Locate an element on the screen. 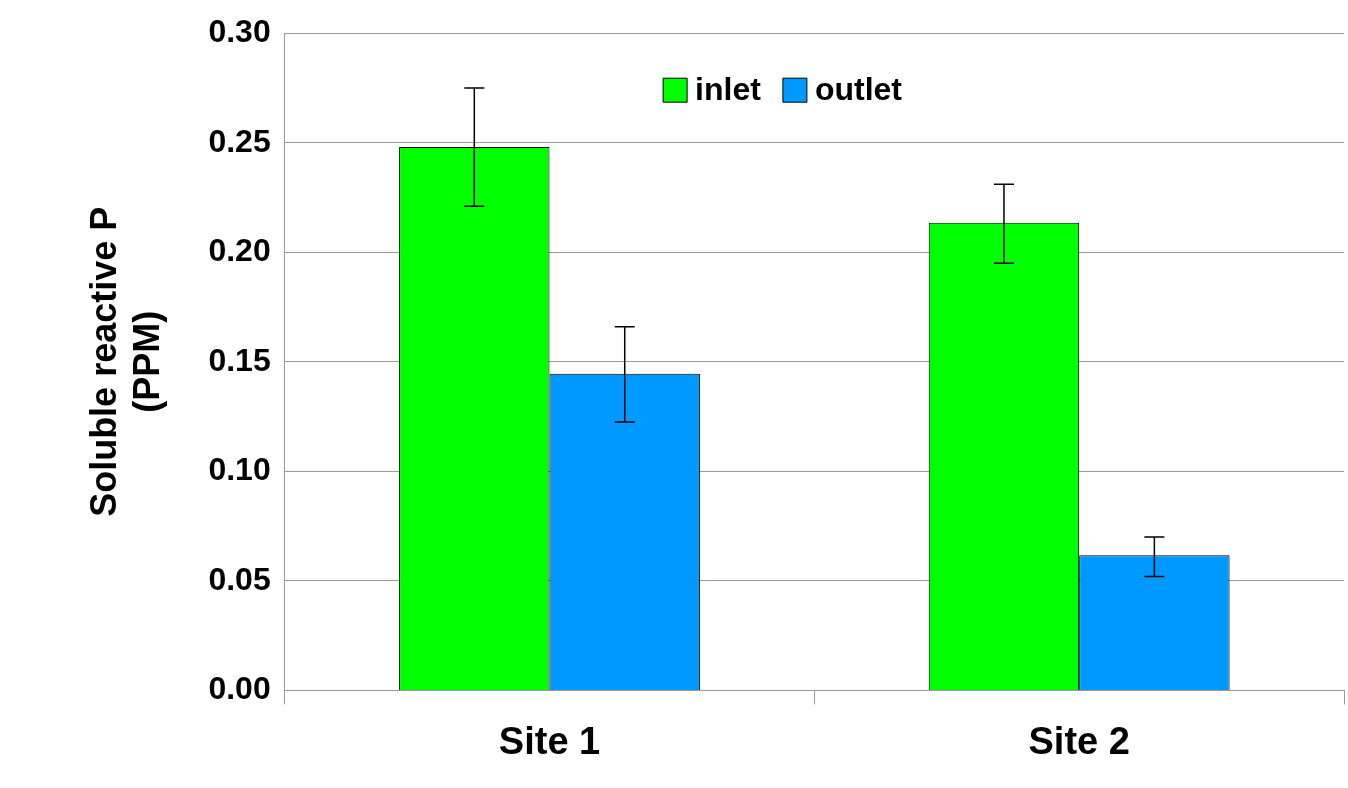 The height and width of the screenshot is (788, 1348). x-tick-label: Site 2 is located at coordinates (1079, 740).